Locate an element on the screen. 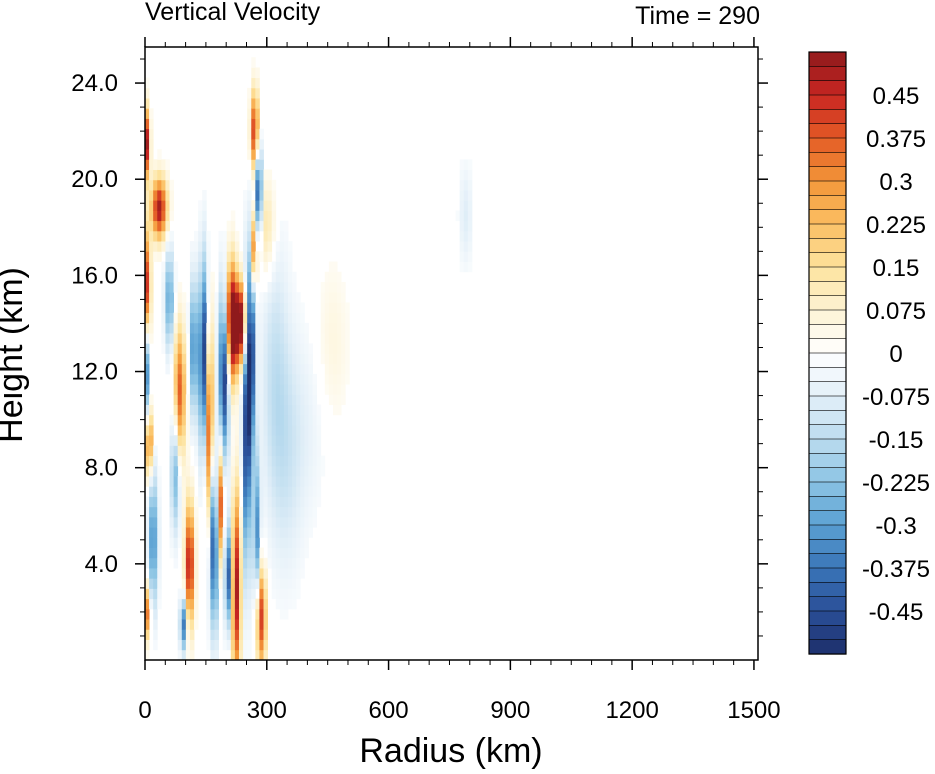 Image resolution: width=935 pixels, height=774 pixels. chart-subtitle: Time = 290 is located at coordinates (697, 16).